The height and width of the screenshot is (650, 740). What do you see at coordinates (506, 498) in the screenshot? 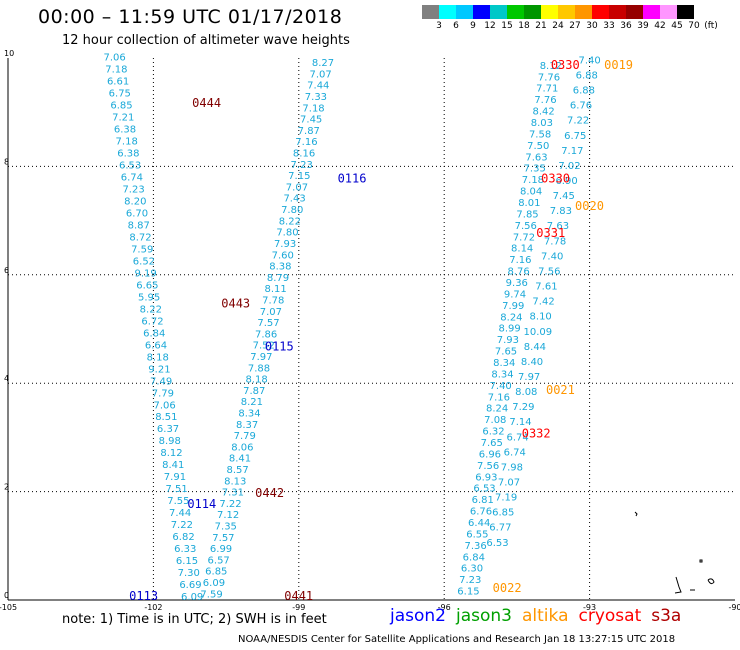
I see `wave-height-value: 7.19` at bounding box center [506, 498].